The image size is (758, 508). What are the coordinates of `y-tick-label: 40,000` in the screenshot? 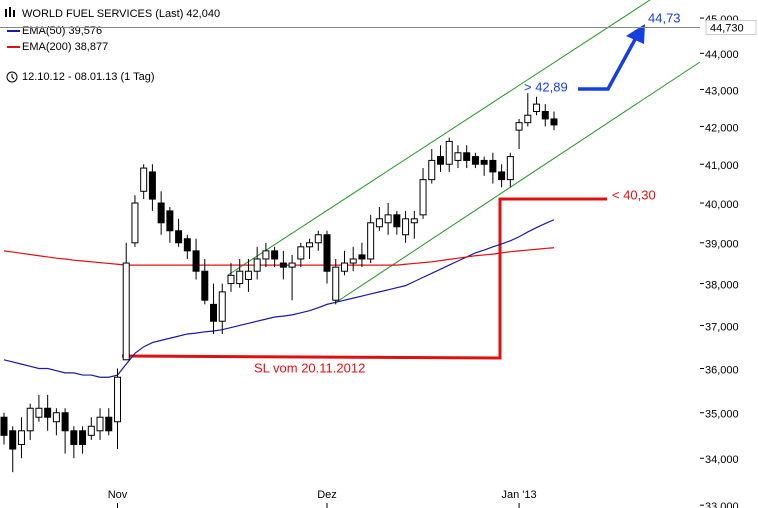 It's located at (722, 205).